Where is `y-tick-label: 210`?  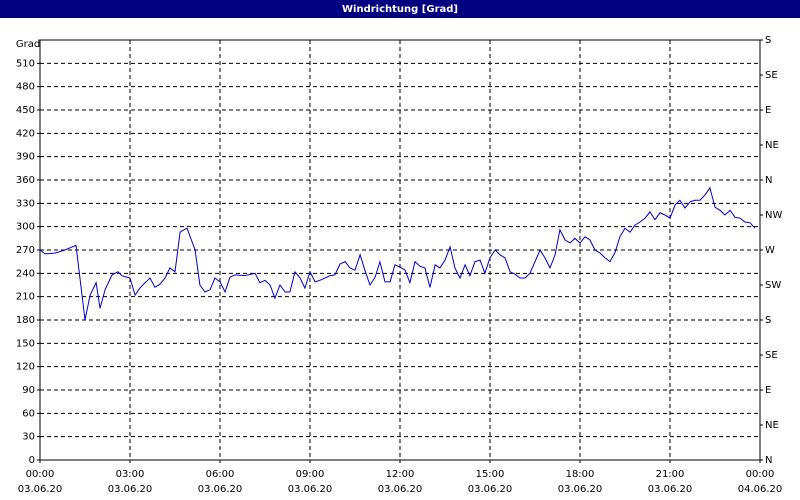
y-tick-label: 210 is located at coordinates (25, 297).